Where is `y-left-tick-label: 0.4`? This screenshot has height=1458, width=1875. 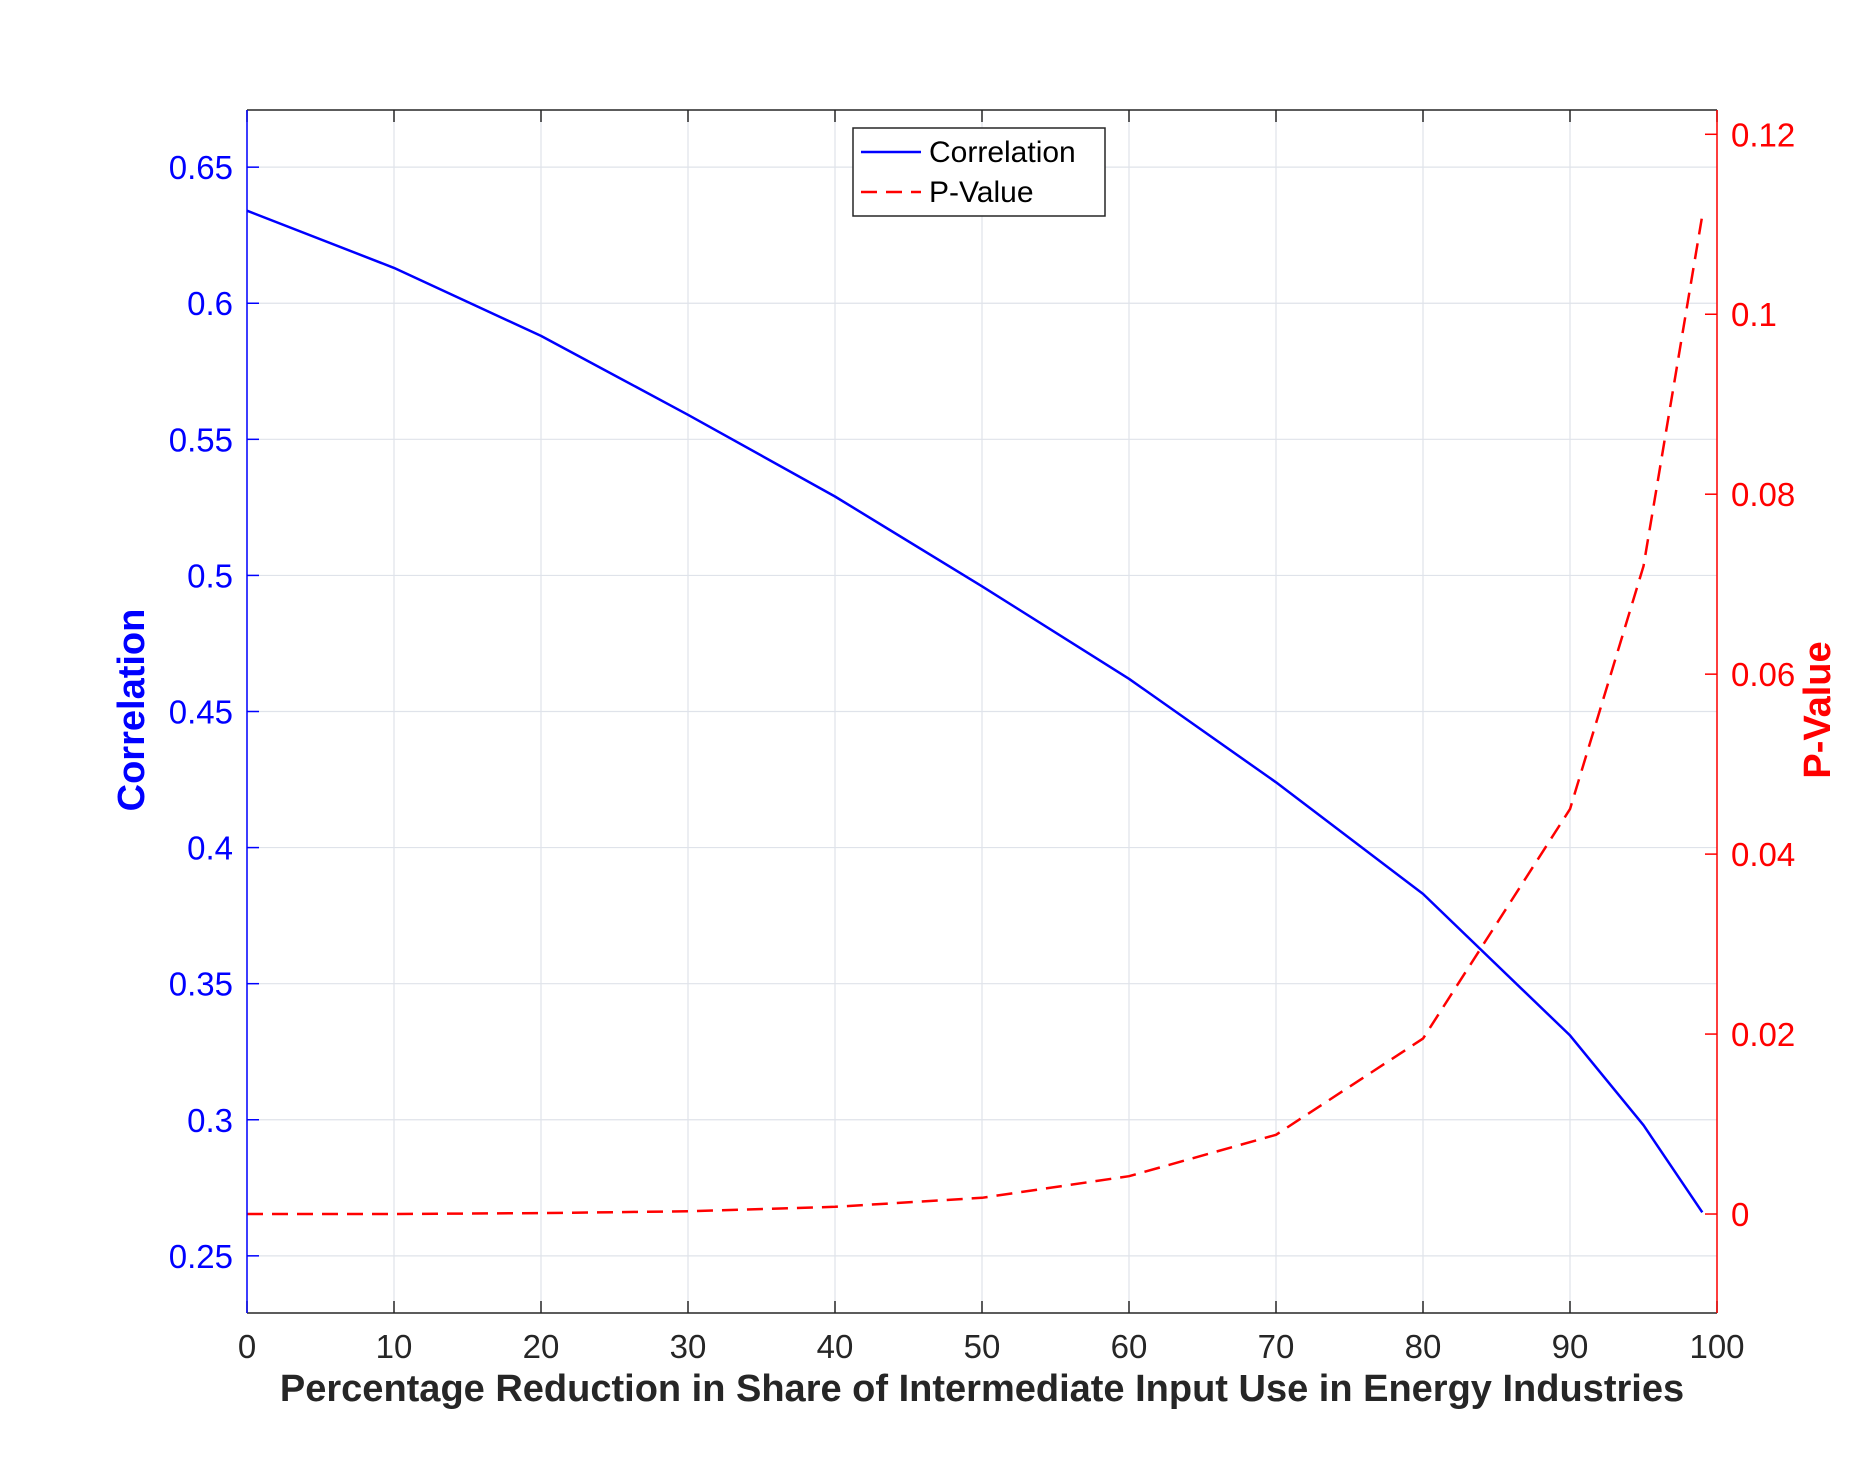 y-left-tick-label: 0.4 is located at coordinates (210, 848).